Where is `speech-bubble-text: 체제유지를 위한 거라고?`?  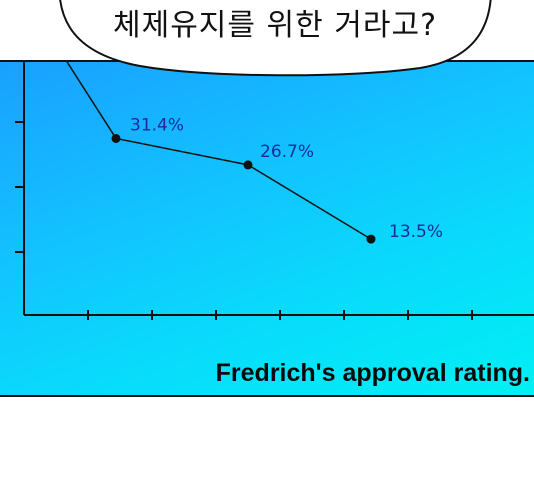 speech-bubble-text: 체제유지를 위한 거라고? is located at coordinates (275, 25).